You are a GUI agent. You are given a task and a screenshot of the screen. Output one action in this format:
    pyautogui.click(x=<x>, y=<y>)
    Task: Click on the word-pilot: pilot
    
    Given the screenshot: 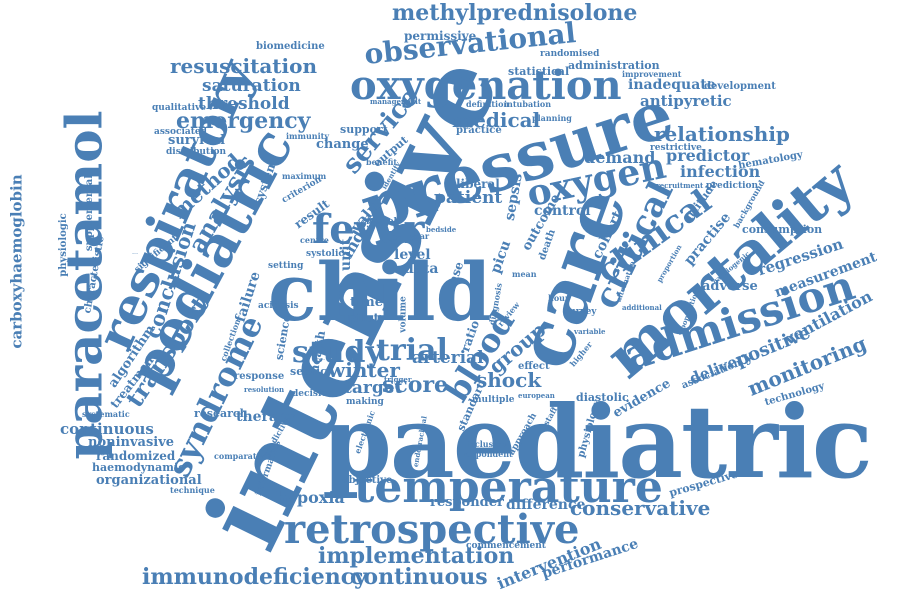 What is the action you would take?
    pyautogui.click(x=364, y=318)
    